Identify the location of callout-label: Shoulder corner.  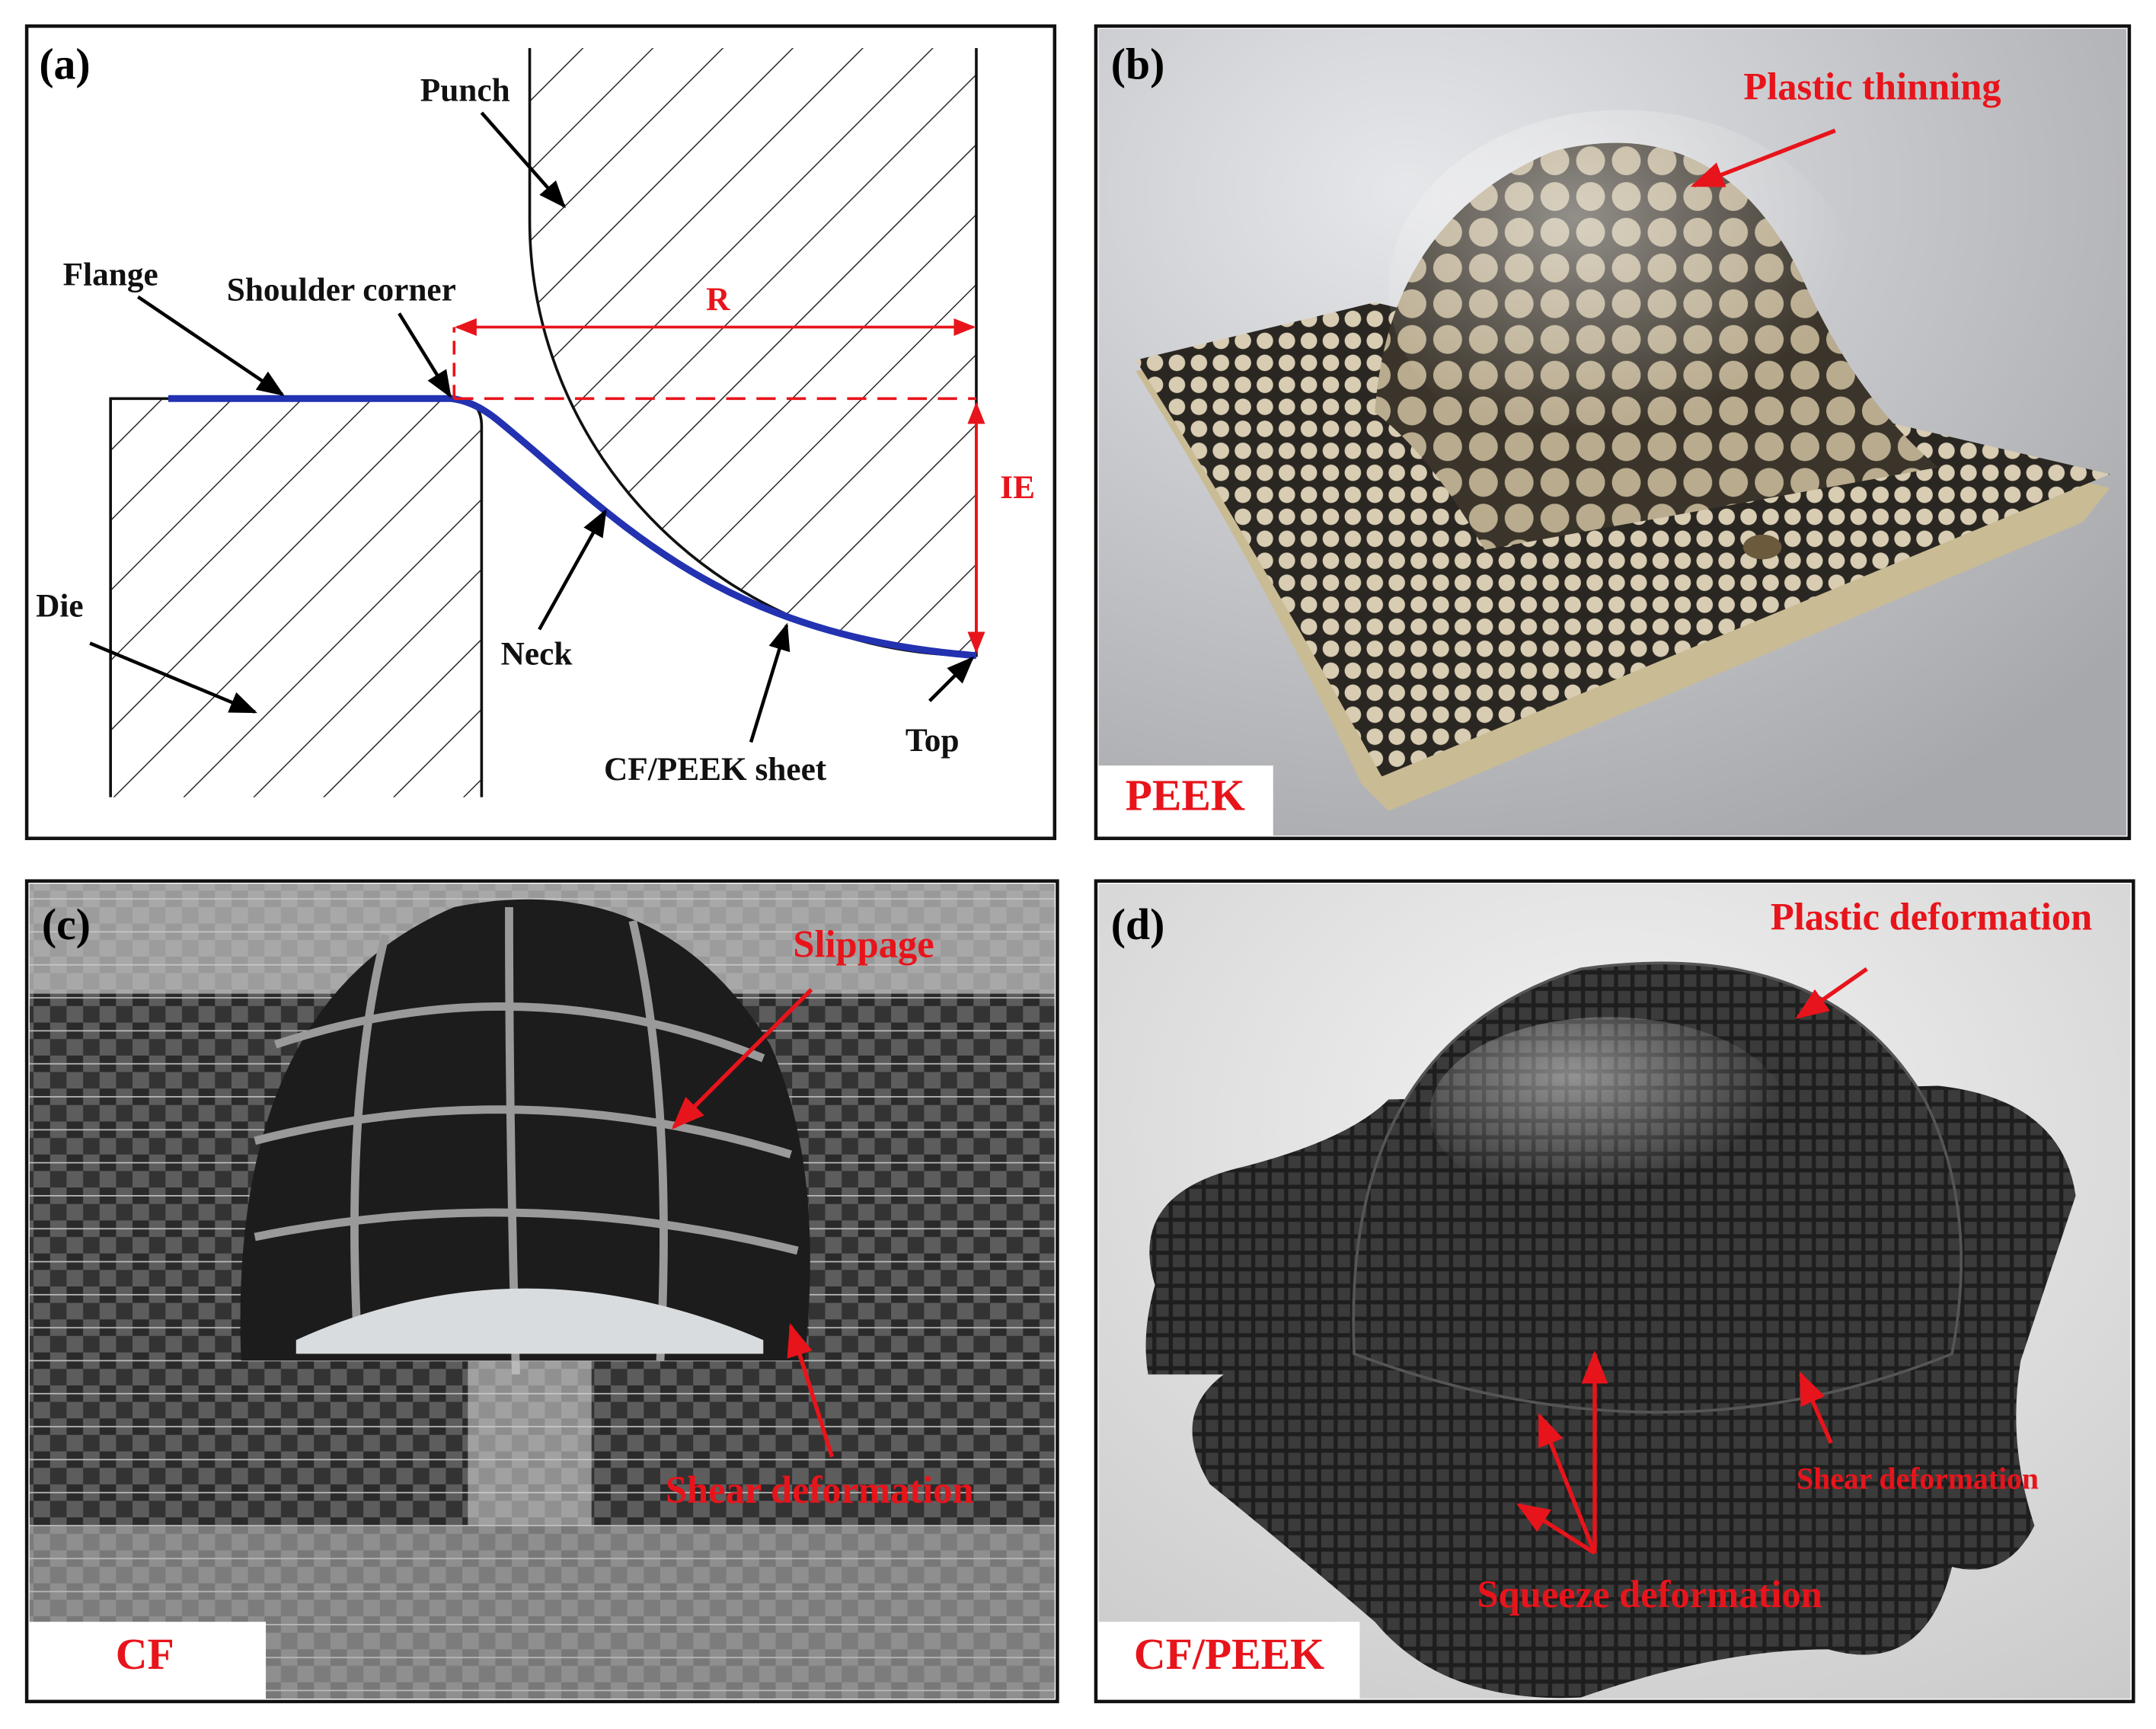
(341, 289).